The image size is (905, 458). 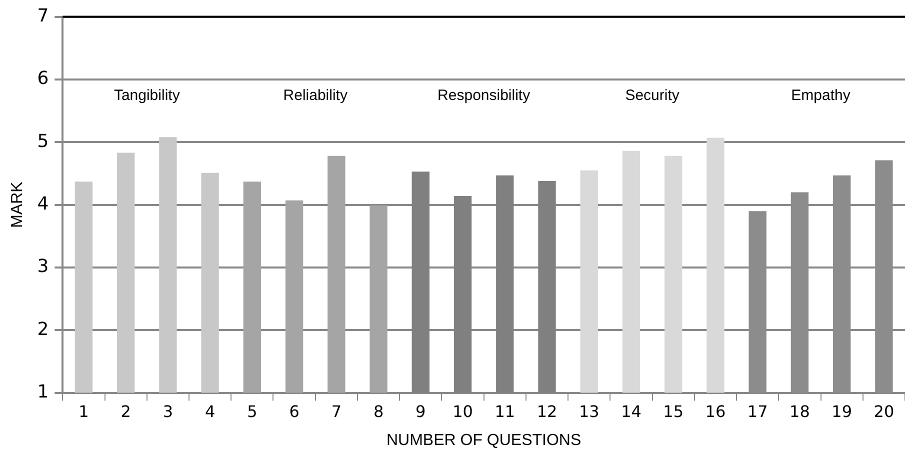 I want to click on x-tick-label: 17, so click(x=757, y=411).